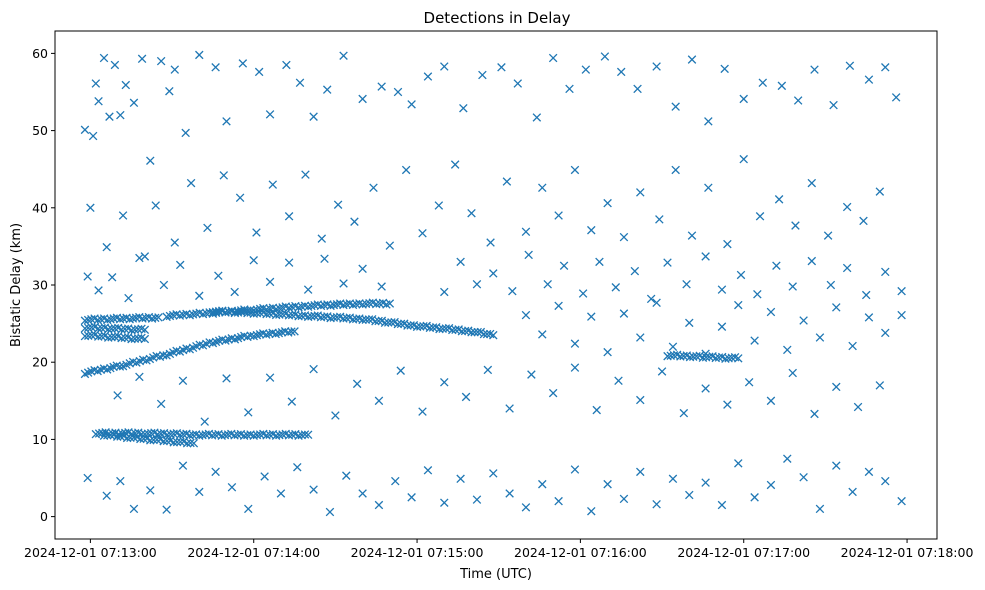 The height and width of the screenshot is (590, 985). What do you see at coordinates (40, 285) in the screenshot?
I see `y-tick-label: 30` at bounding box center [40, 285].